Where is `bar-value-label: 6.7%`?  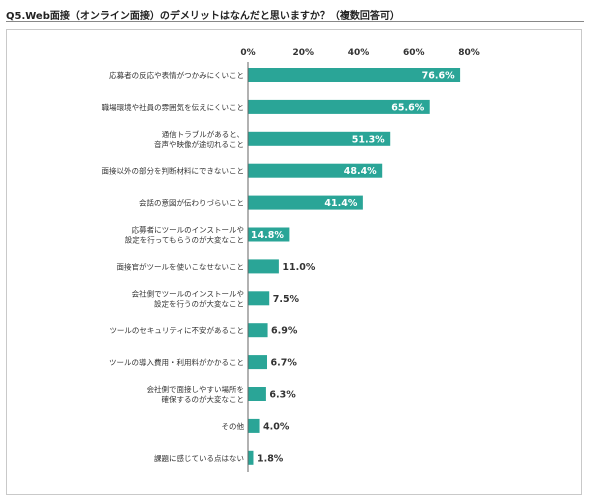
bar-value-label: 6.7% is located at coordinates (284, 363).